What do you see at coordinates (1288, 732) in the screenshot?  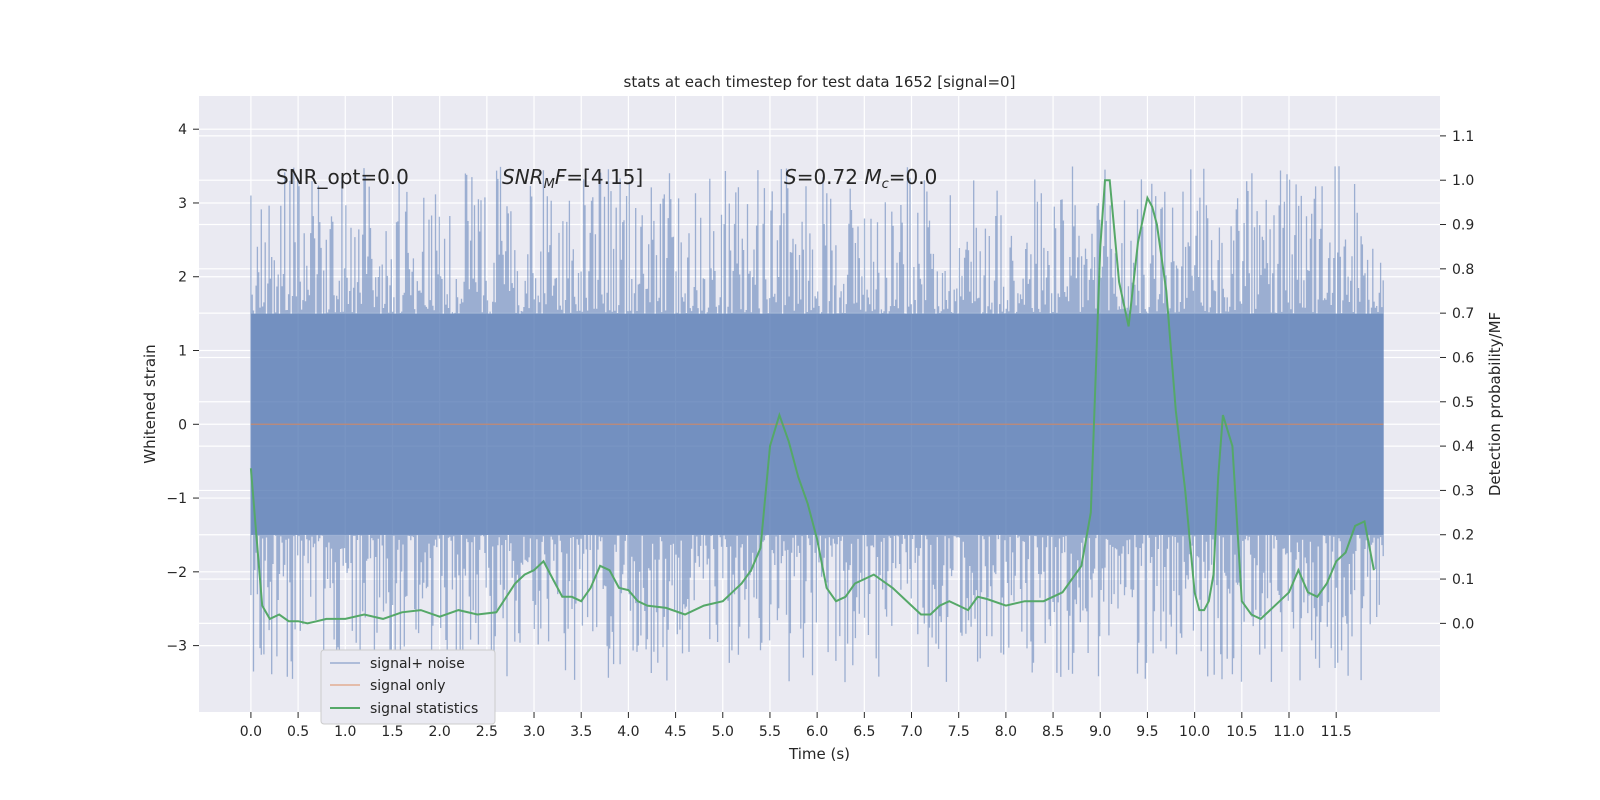 I see `x-tick-label: 11.0` at bounding box center [1288, 732].